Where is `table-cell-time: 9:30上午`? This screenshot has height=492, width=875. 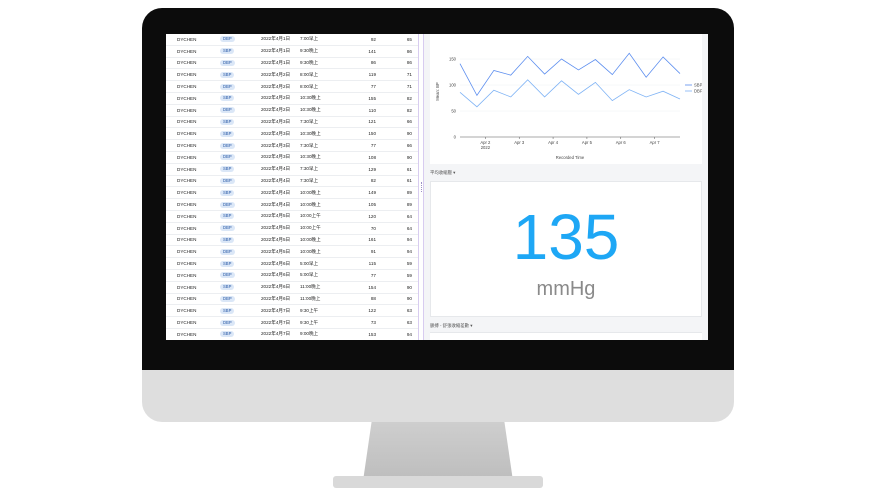 table-cell-time: 9:30上午 is located at coordinates (309, 310).